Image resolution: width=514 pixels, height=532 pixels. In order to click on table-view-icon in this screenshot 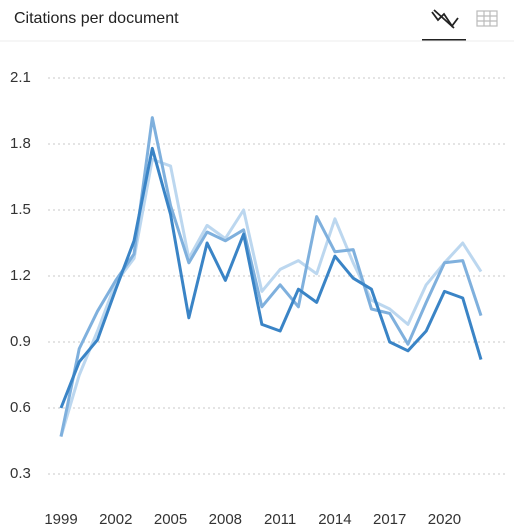, I will do `click(487, 18)`.